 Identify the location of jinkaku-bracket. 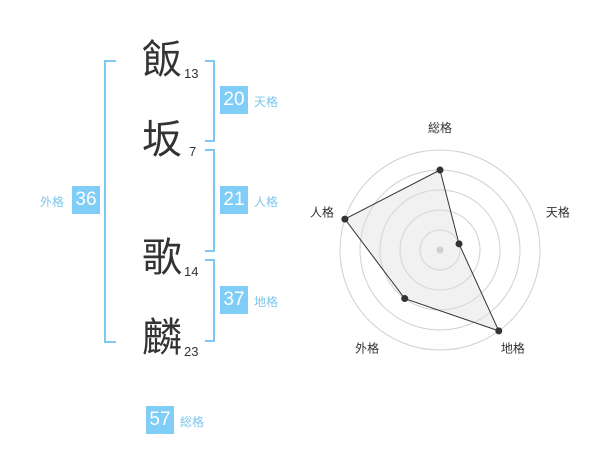
(210, 200).